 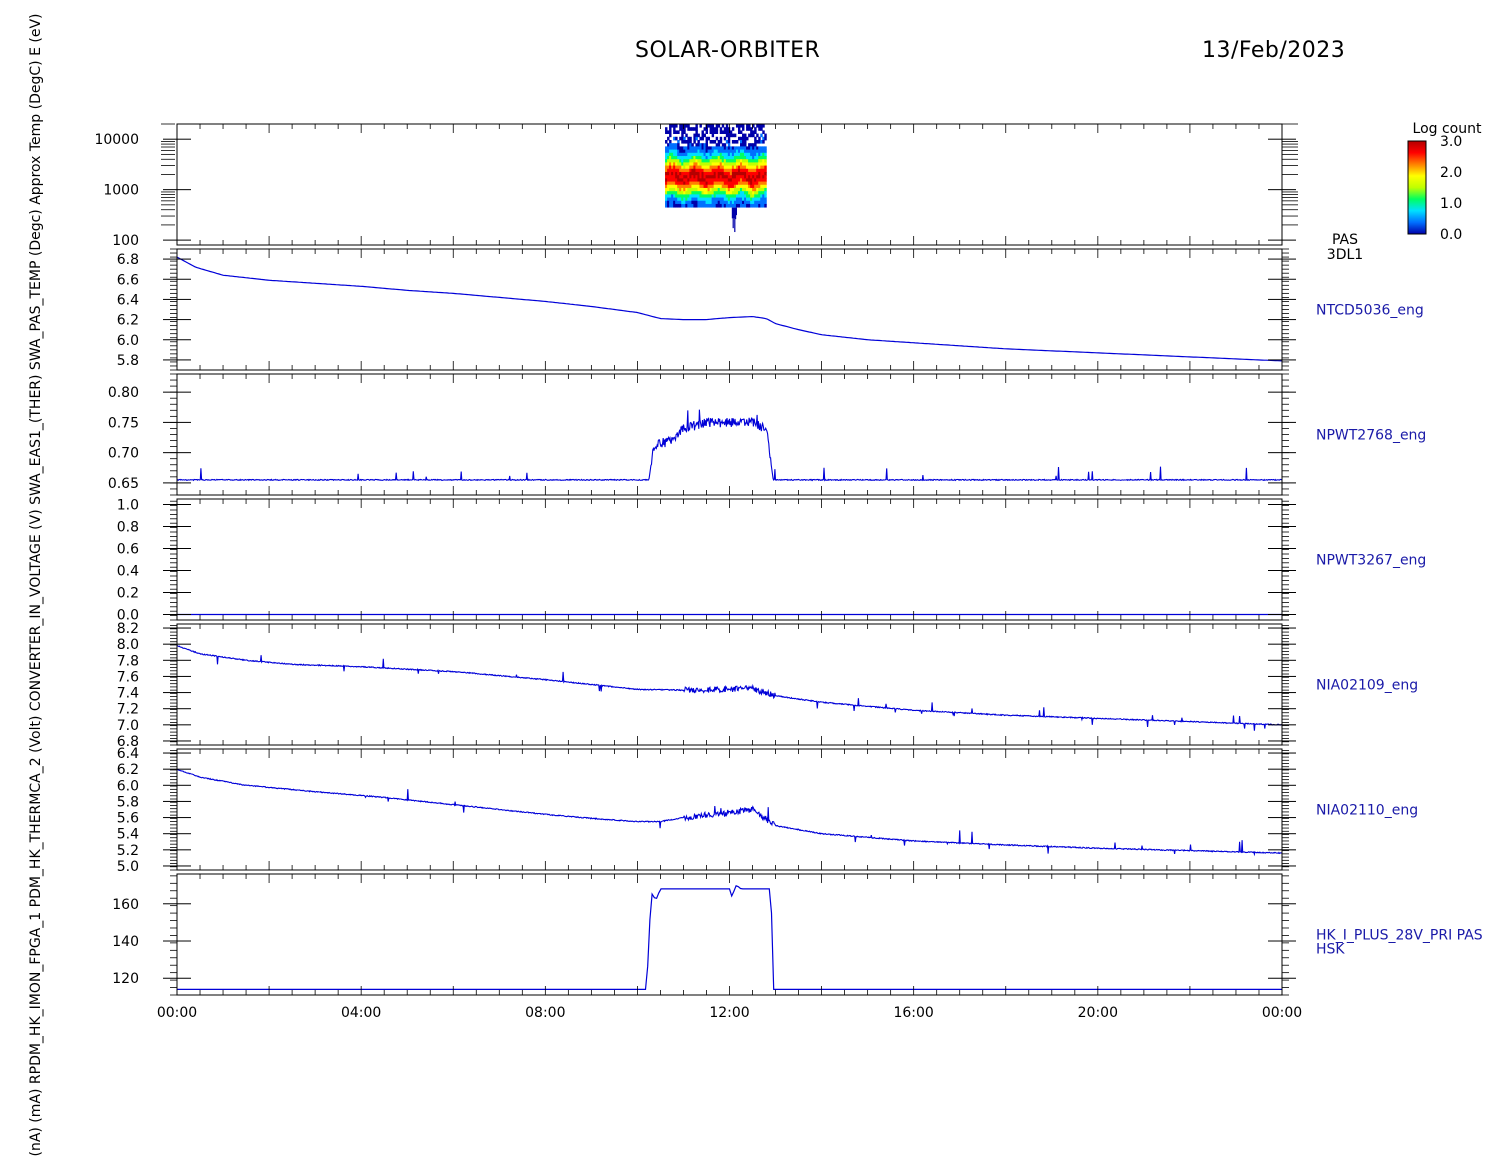 What do you see at coordinates (123, 423) in the screenshot?
I see `y-tick-label: 0.75` at bounding box center [123, 423].